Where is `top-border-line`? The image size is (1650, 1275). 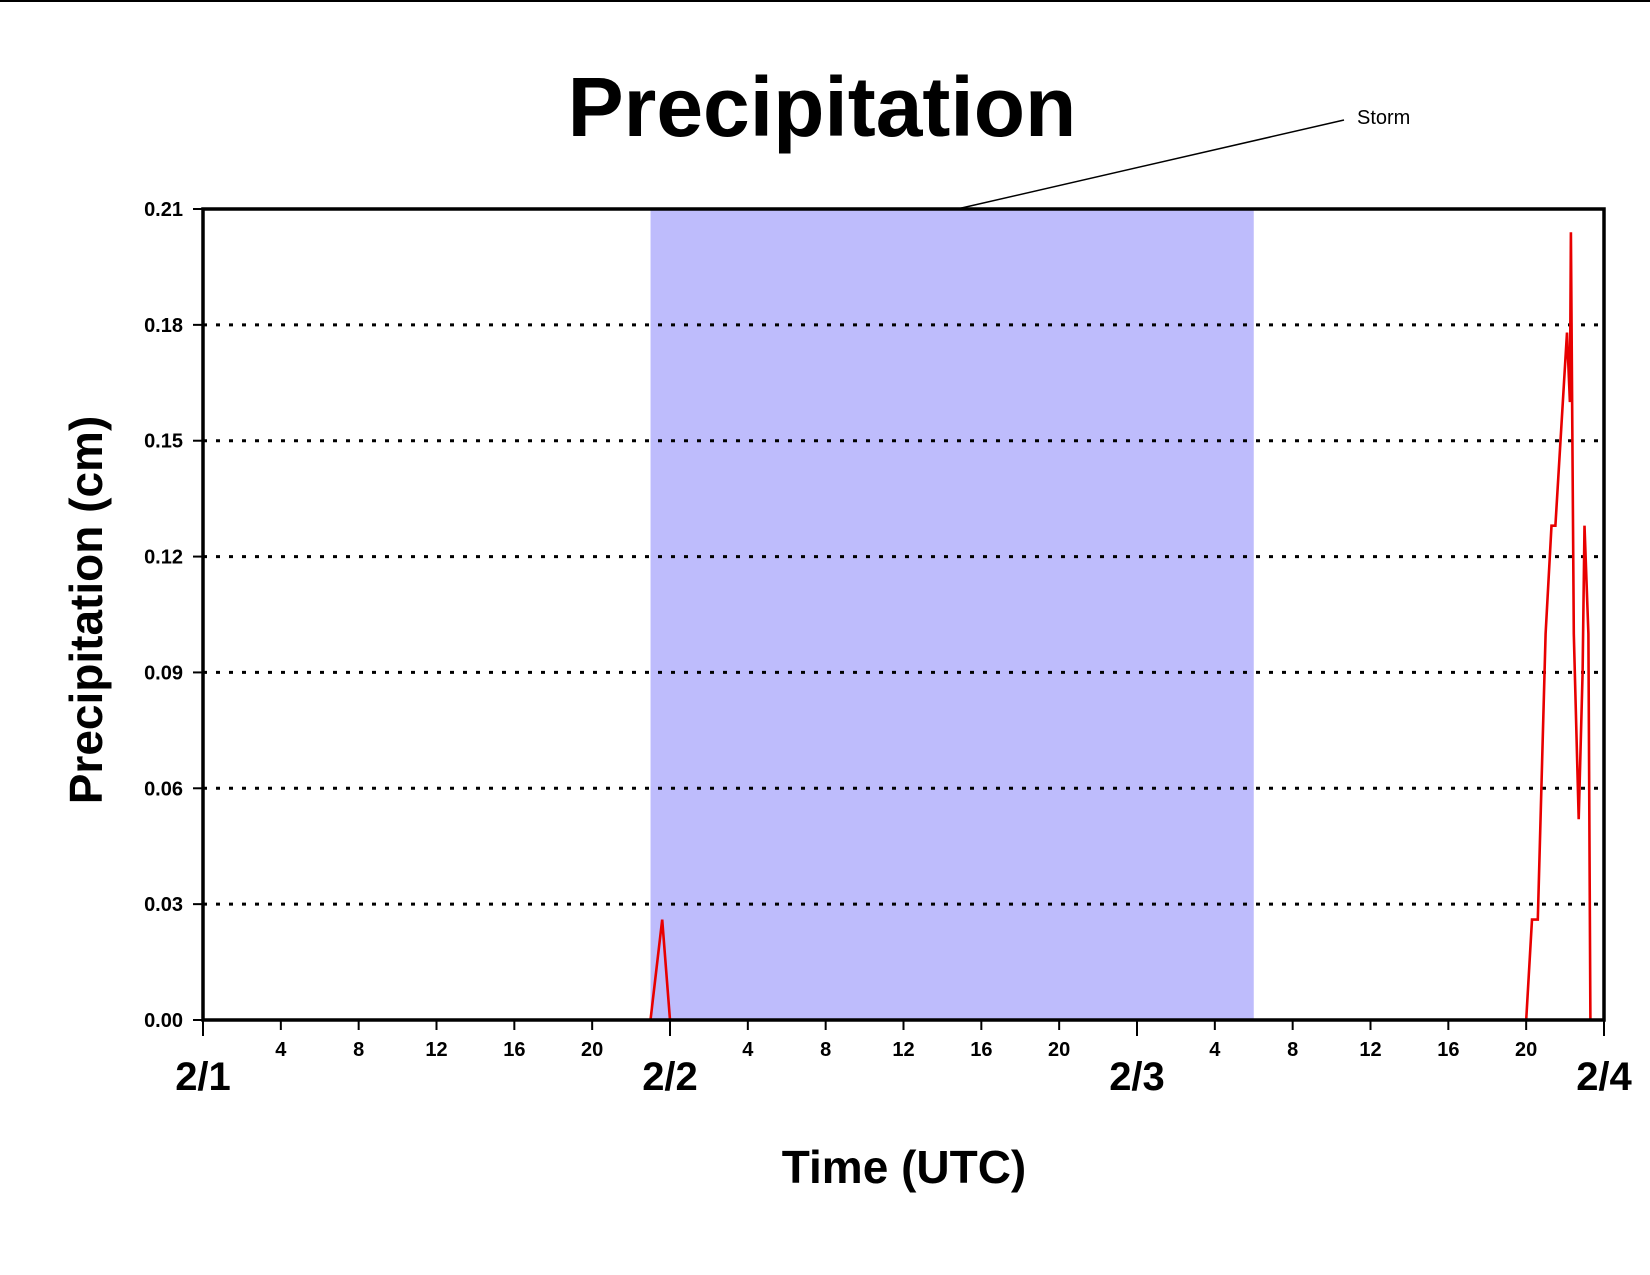
top-border-line is located at coordinates (825, 1).